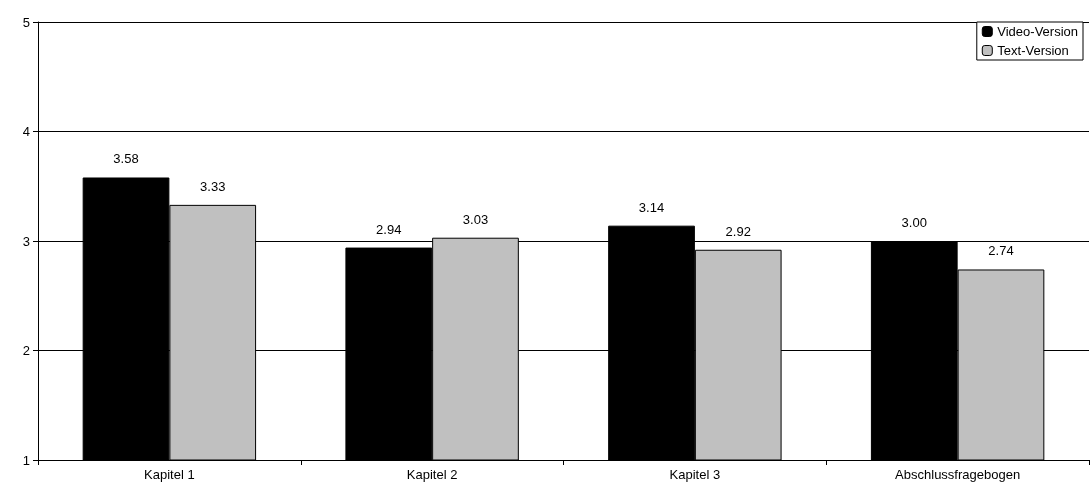 Image resolution: width=1091 pixels, height=499 pixels. What do you see at coordinates (26, 350) in the screenshot?
I see `y-tick-label: 2` at bounding box center [26, 350].